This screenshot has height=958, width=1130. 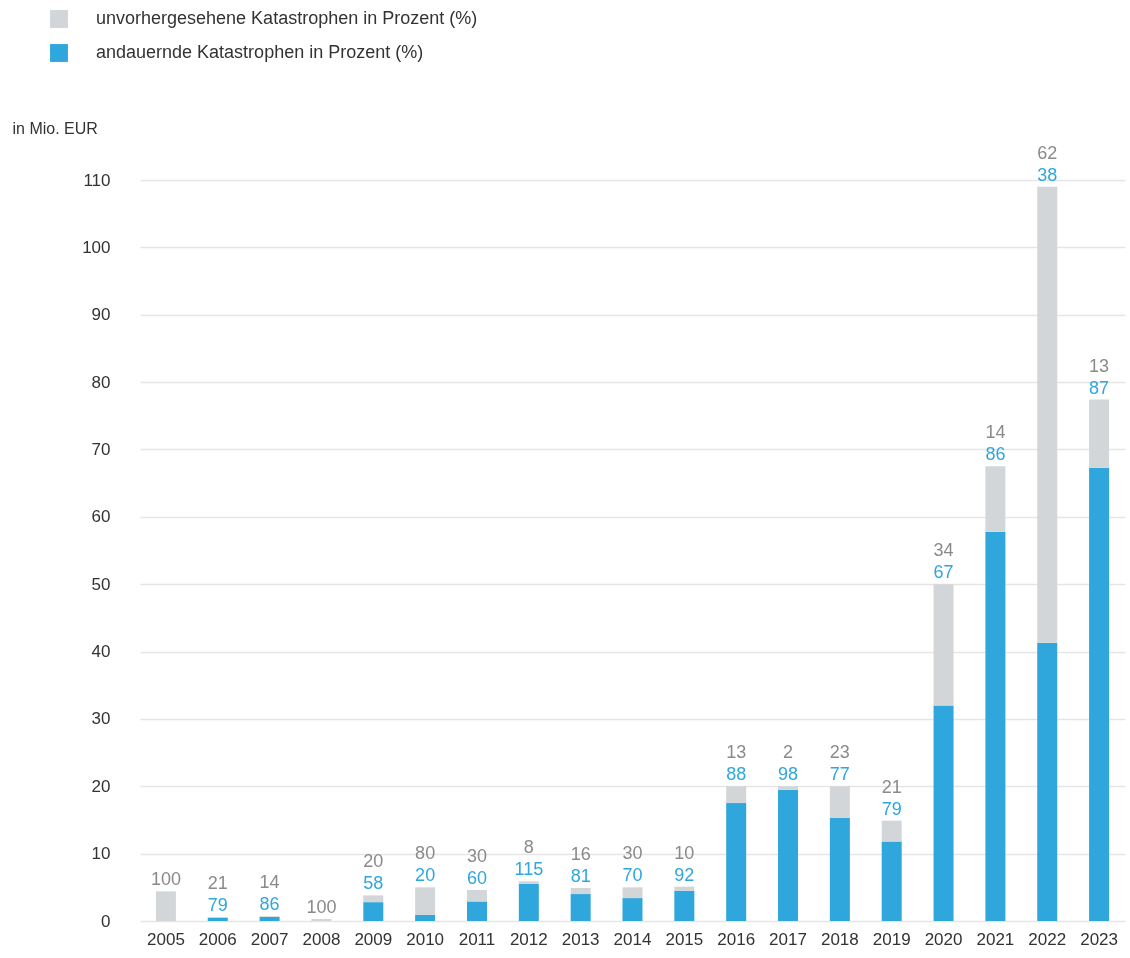 What do you see at coordinates (736, 774) in the screenshot?
I see `annotation: 88` at bounding box center [736, 774].